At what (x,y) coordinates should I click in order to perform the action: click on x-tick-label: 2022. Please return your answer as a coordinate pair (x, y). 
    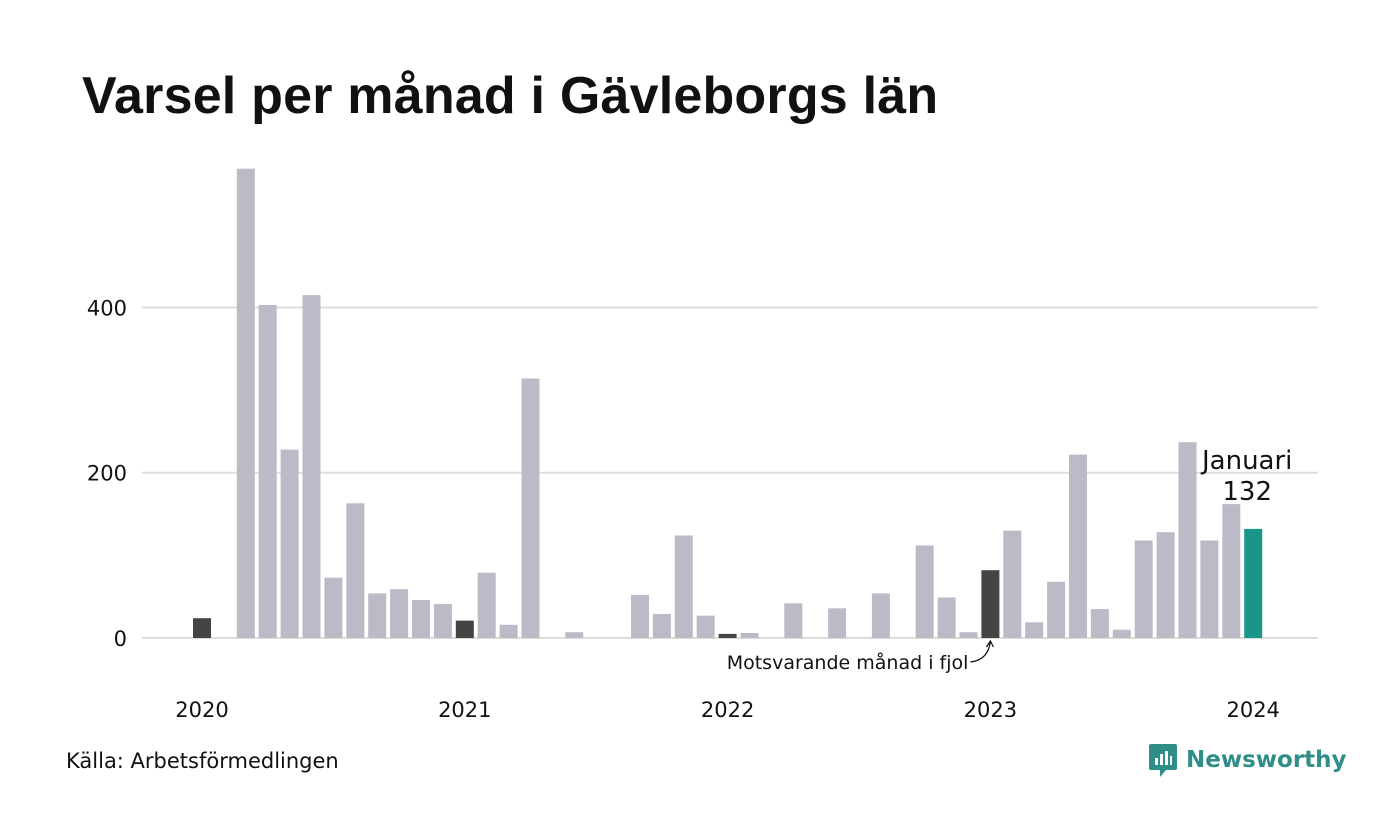
    Looking at the image, I should click on (727, 710).